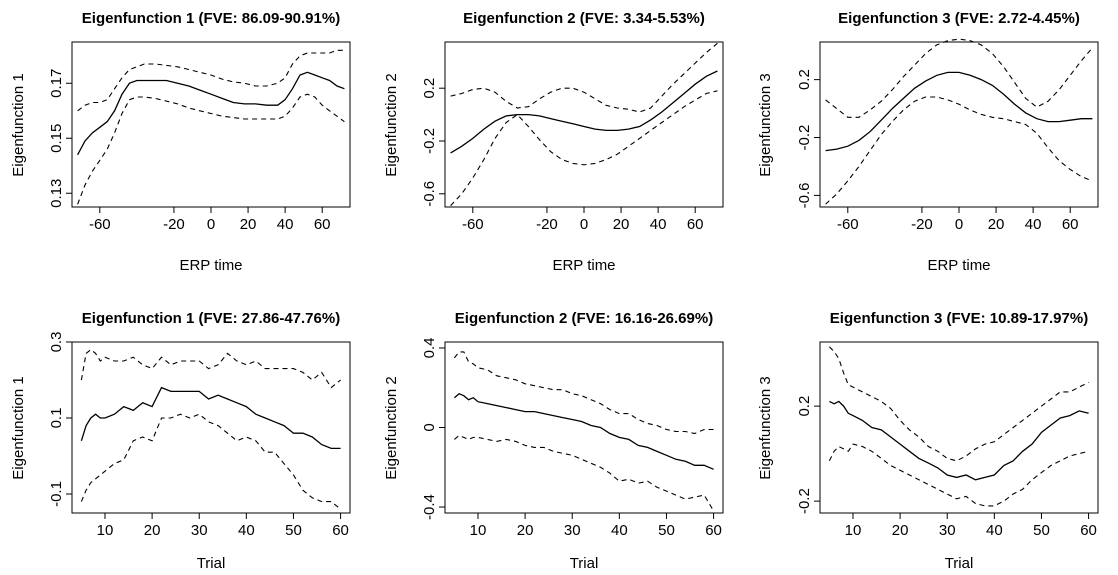 The width and height of the screenshot is (1118, 575). Describe the element at coordinates (56, 494) in the screenshot. I see `y-tick-label: -0.1` at that location.